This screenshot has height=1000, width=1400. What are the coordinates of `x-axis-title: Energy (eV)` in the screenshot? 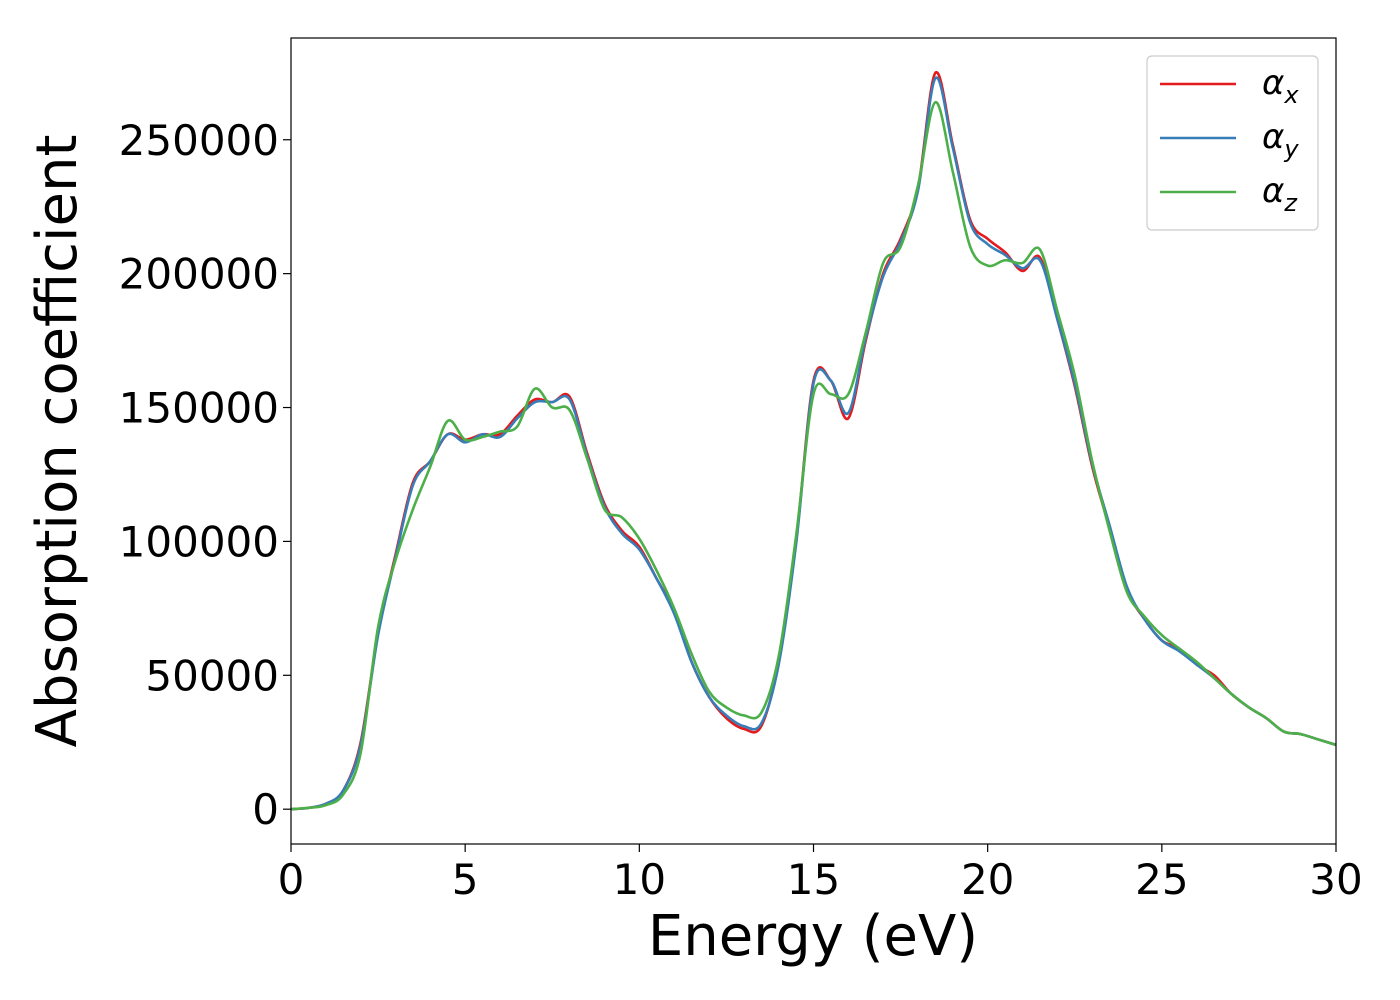 It's located at (813, 936).